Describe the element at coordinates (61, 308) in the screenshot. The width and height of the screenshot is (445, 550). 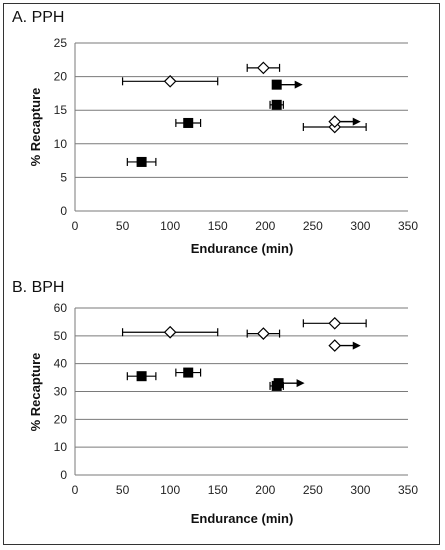
I see `y-tick-label: 60` at that location.